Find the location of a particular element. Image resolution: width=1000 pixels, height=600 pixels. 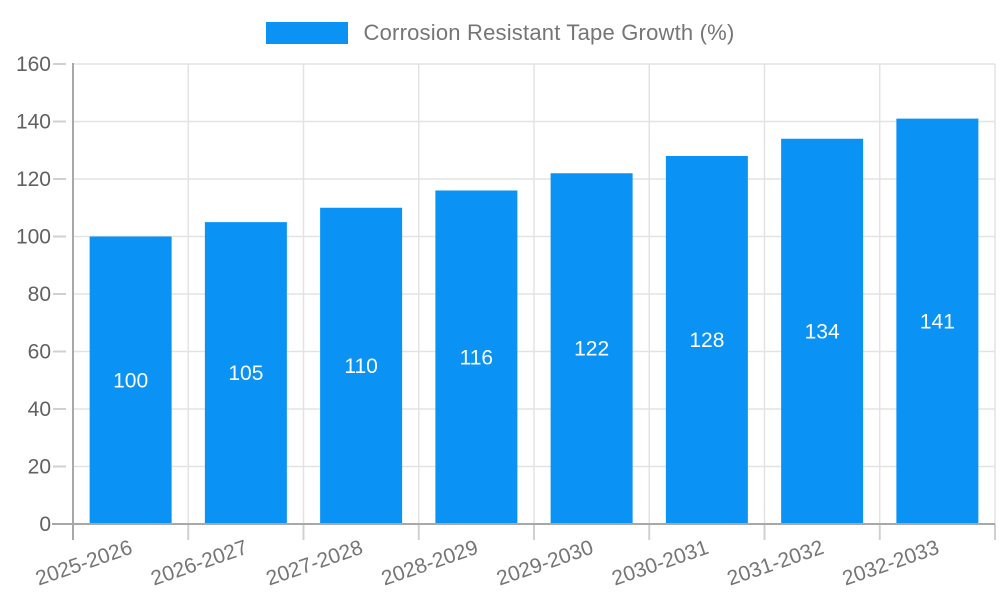

x-tick-label: 2025-2026 is located at coordinates (84, 563).